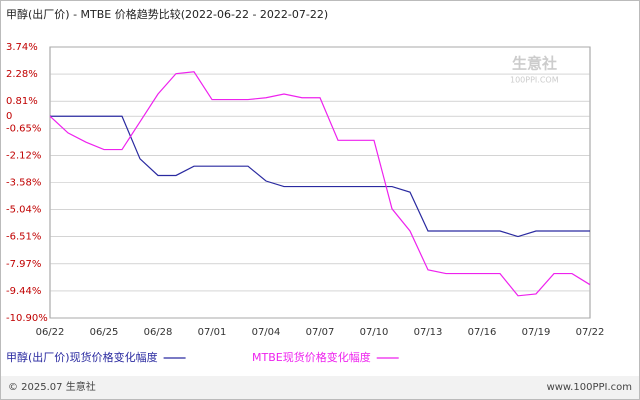  Describe the element at coordinates (22, 74) in the screenshot. I see `y-tick-label: 2.28%` at that location.